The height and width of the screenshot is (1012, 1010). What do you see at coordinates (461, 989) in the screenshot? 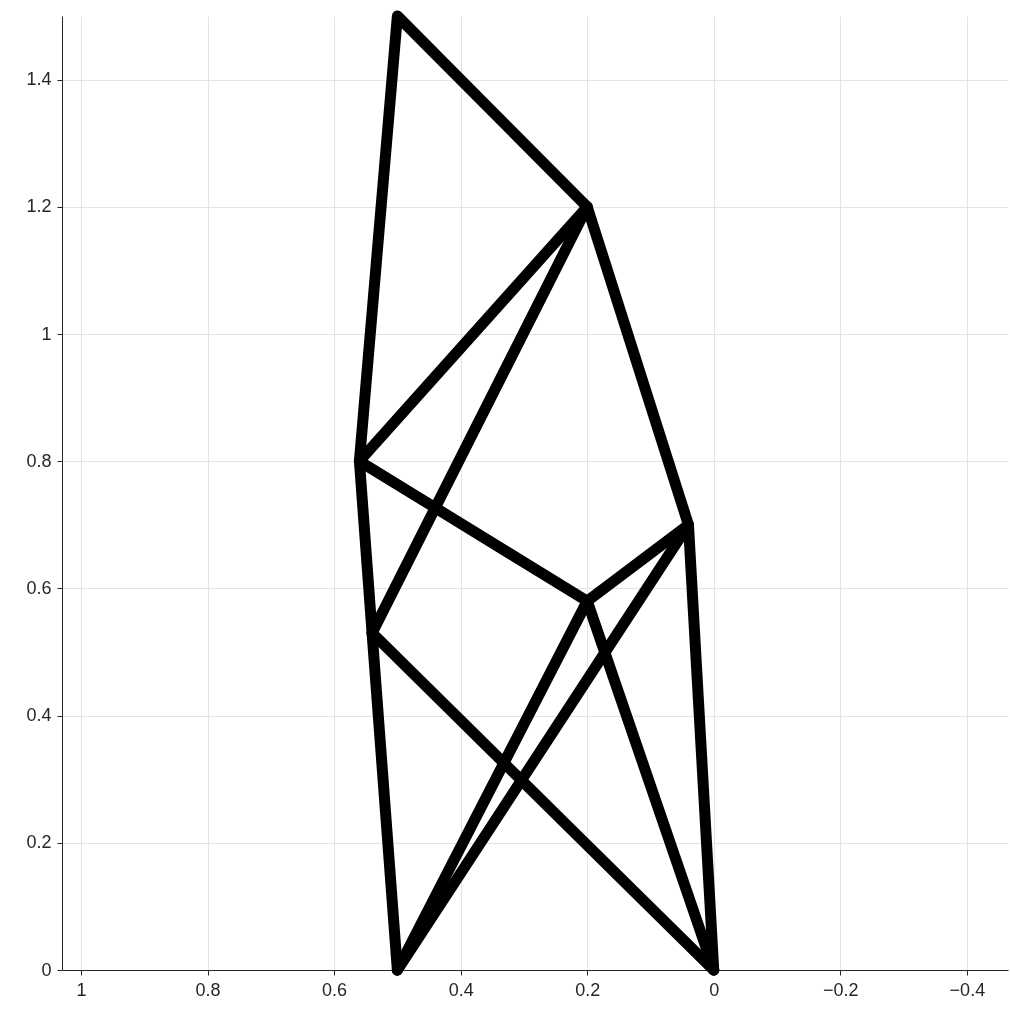
I see `x-tick-label: 0.4` at bounding box center [461, 989].